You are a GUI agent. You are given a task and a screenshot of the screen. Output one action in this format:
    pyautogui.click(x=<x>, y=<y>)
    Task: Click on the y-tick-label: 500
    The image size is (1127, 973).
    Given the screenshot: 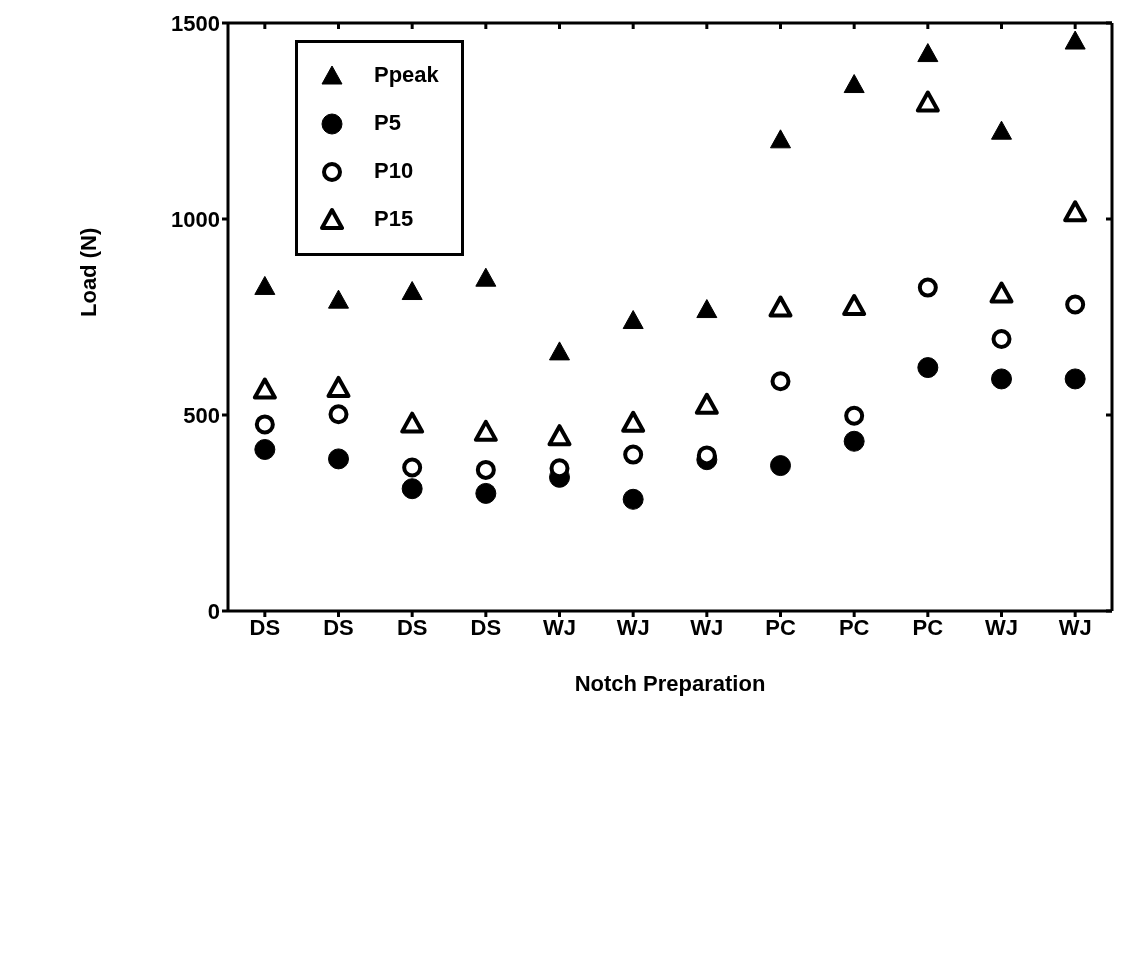 What is the action you would take?
    pyautogui.click(x=201, y=415)
    